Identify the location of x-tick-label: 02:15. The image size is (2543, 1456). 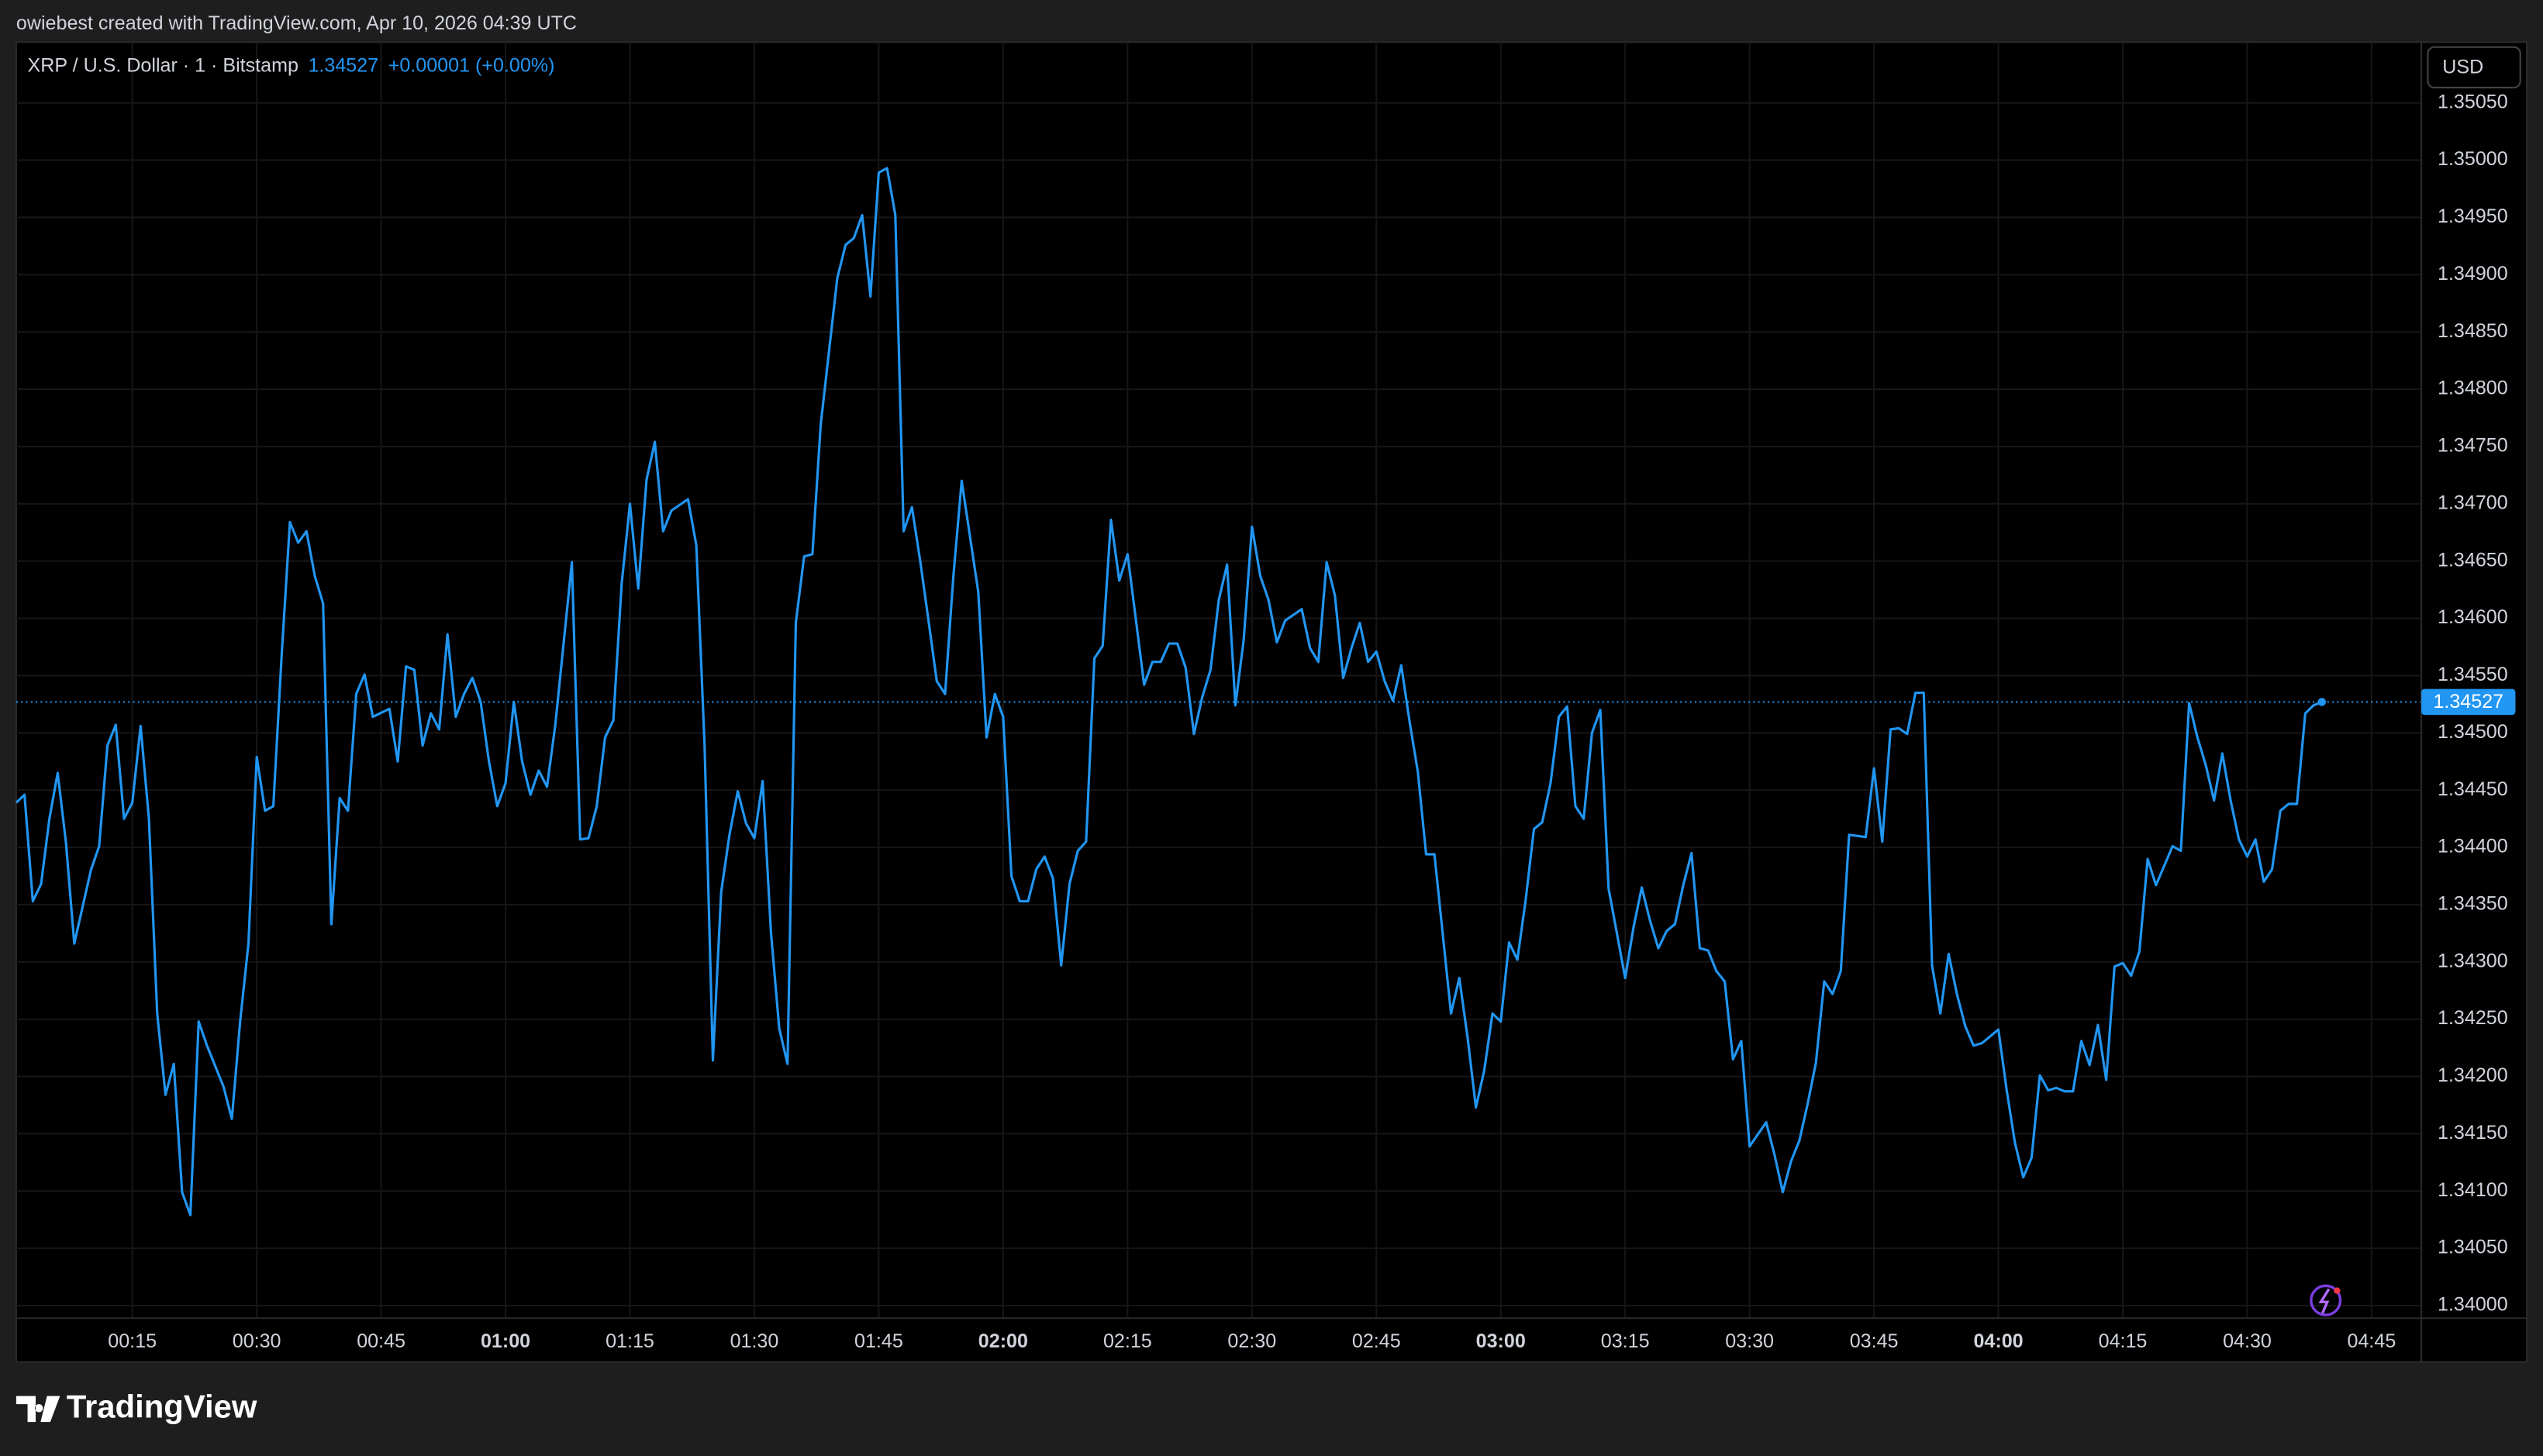
(1127, 1341).